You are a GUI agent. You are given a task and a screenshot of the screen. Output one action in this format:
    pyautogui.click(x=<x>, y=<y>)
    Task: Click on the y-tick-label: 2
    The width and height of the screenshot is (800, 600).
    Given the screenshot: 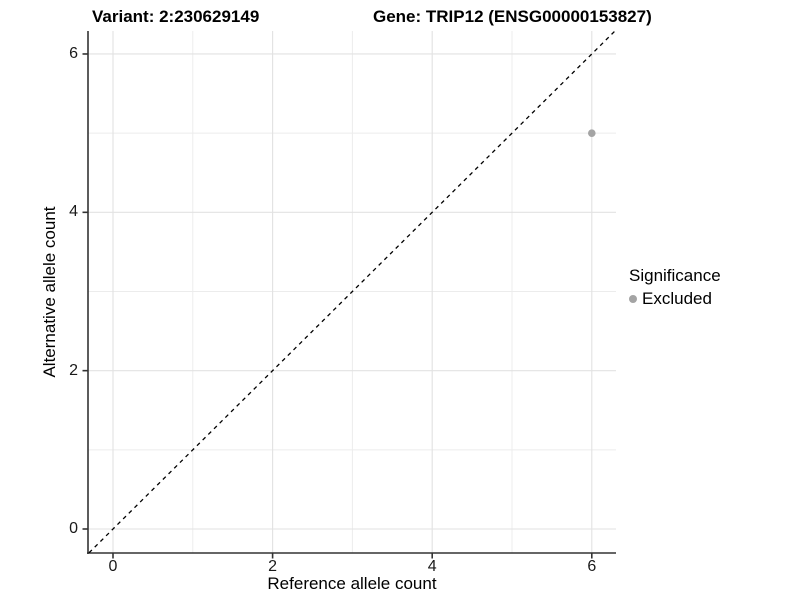 What is the action you would take?
    pyautogui.click(x=73, y=370)
    